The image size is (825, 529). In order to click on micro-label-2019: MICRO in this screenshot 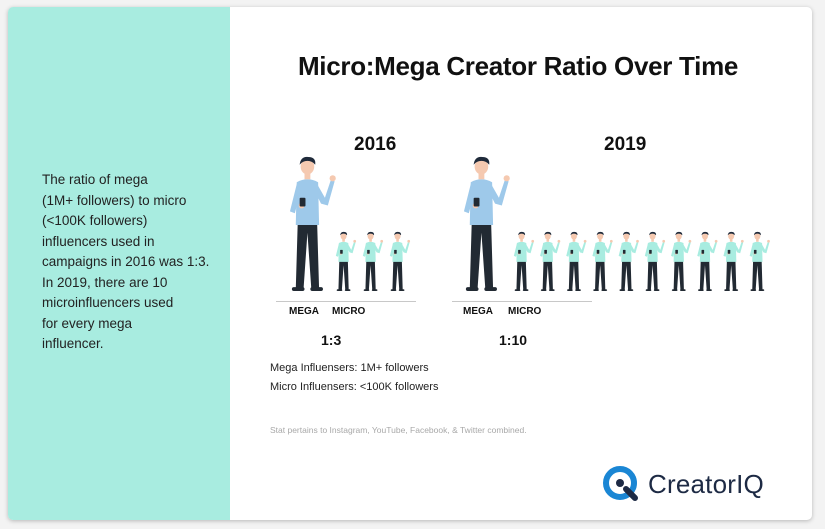, I will do `click(525, 311)`.